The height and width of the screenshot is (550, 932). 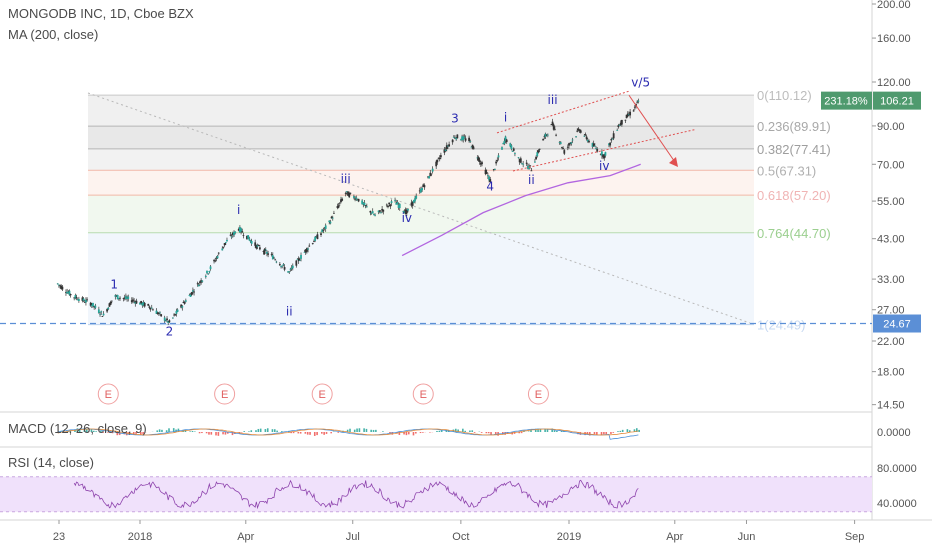 I want to click on time-tick-label: Jul, so click(x=353, y=537).